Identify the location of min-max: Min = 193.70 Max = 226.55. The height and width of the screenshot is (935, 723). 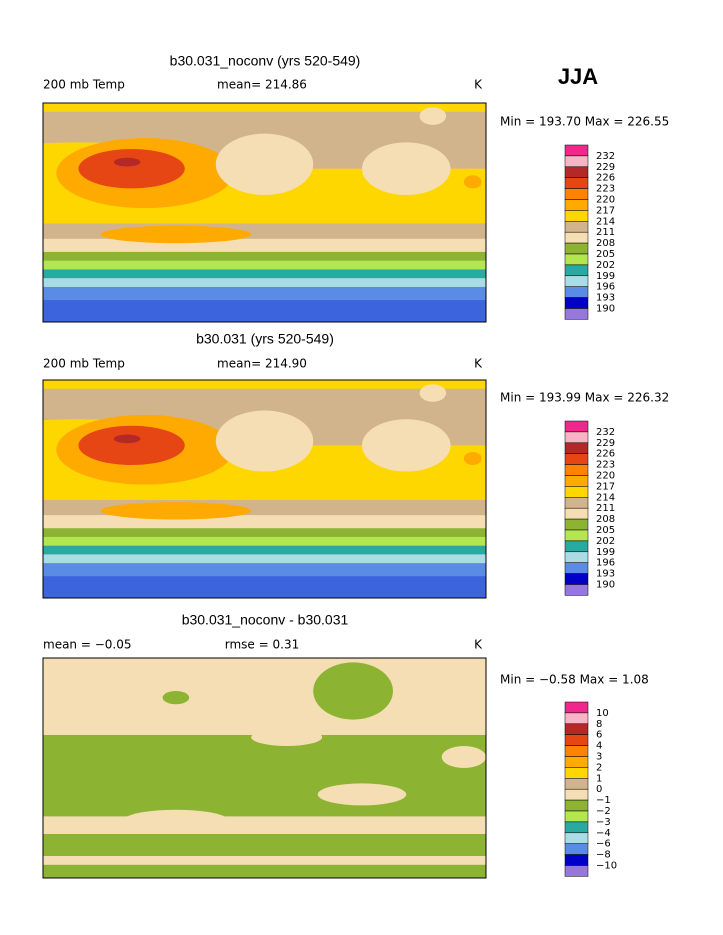
(584, 122).